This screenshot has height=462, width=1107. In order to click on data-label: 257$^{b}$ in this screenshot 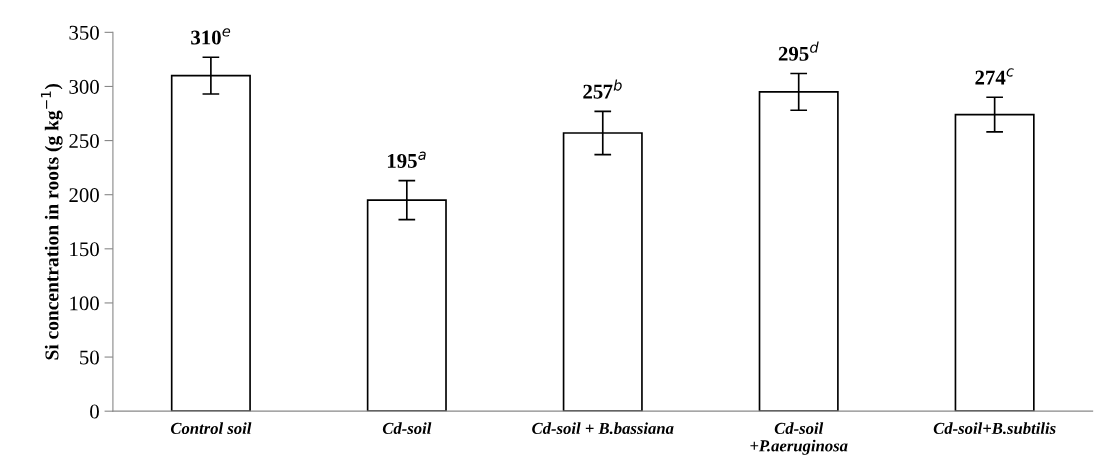, I will do `click(602, 89)`.